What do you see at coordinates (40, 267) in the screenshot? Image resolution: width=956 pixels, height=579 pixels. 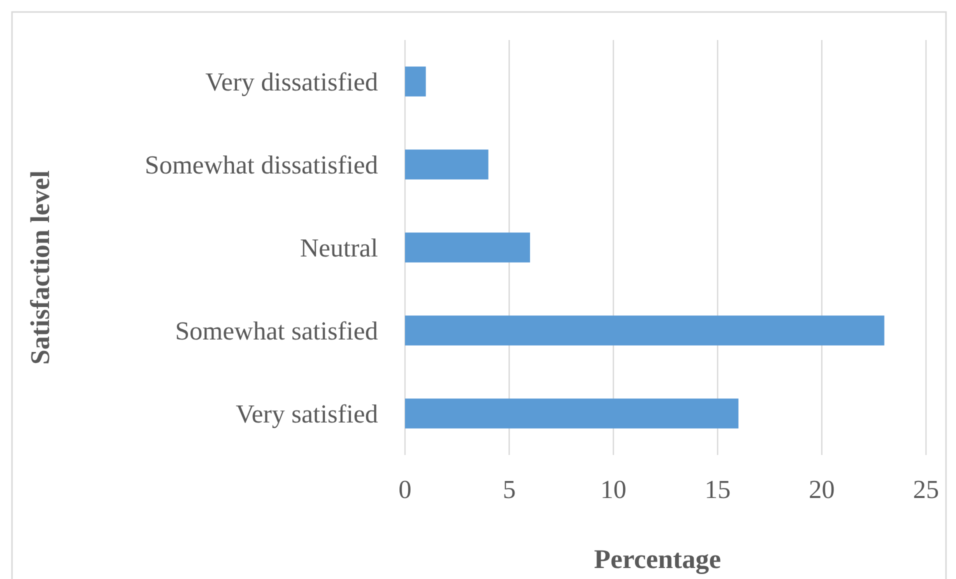 I see `y-axis-title: Satisfaction level` at bounding box center [40, 267].